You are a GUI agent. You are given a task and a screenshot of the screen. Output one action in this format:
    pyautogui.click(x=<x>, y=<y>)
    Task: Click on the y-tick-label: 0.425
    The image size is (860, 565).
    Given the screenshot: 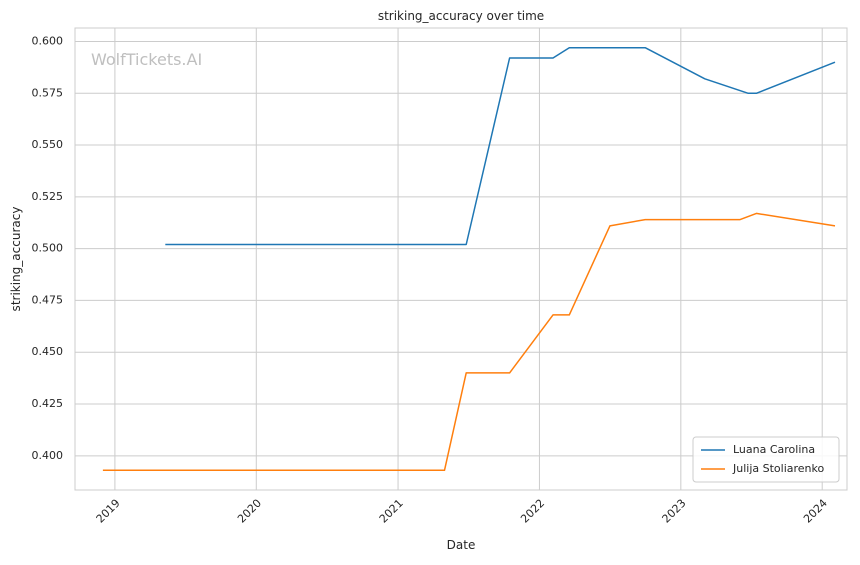 What is the action you would take?
    pyautogui.click(x=48, y=403)
    